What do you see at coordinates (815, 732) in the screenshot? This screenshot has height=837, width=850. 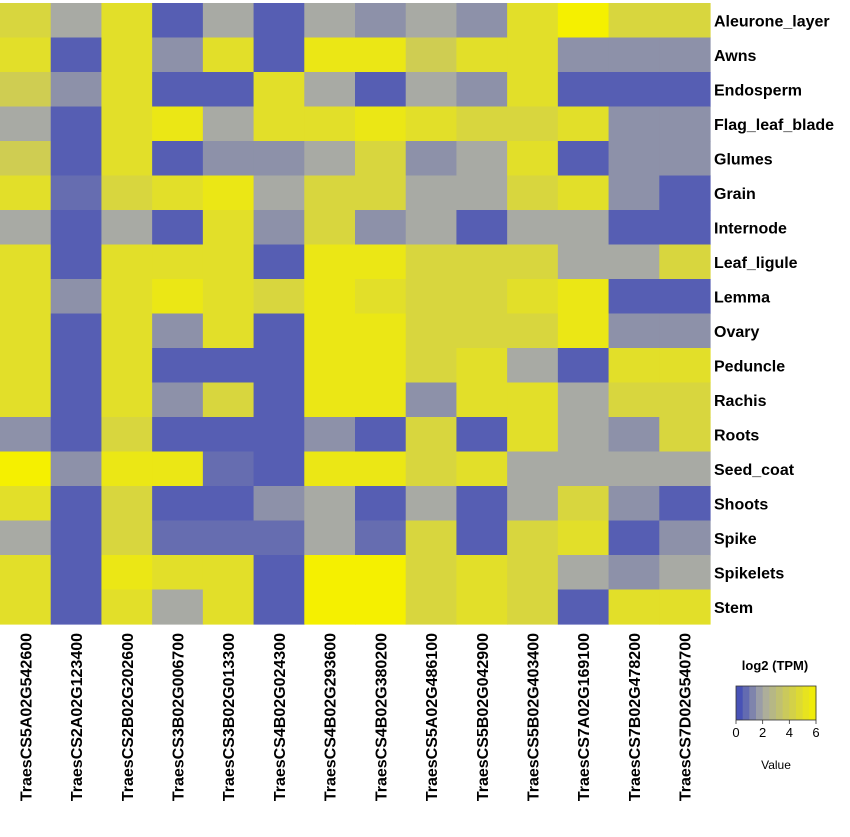 I see `legend-tick-label: 6` at bounding box center [815, 732].